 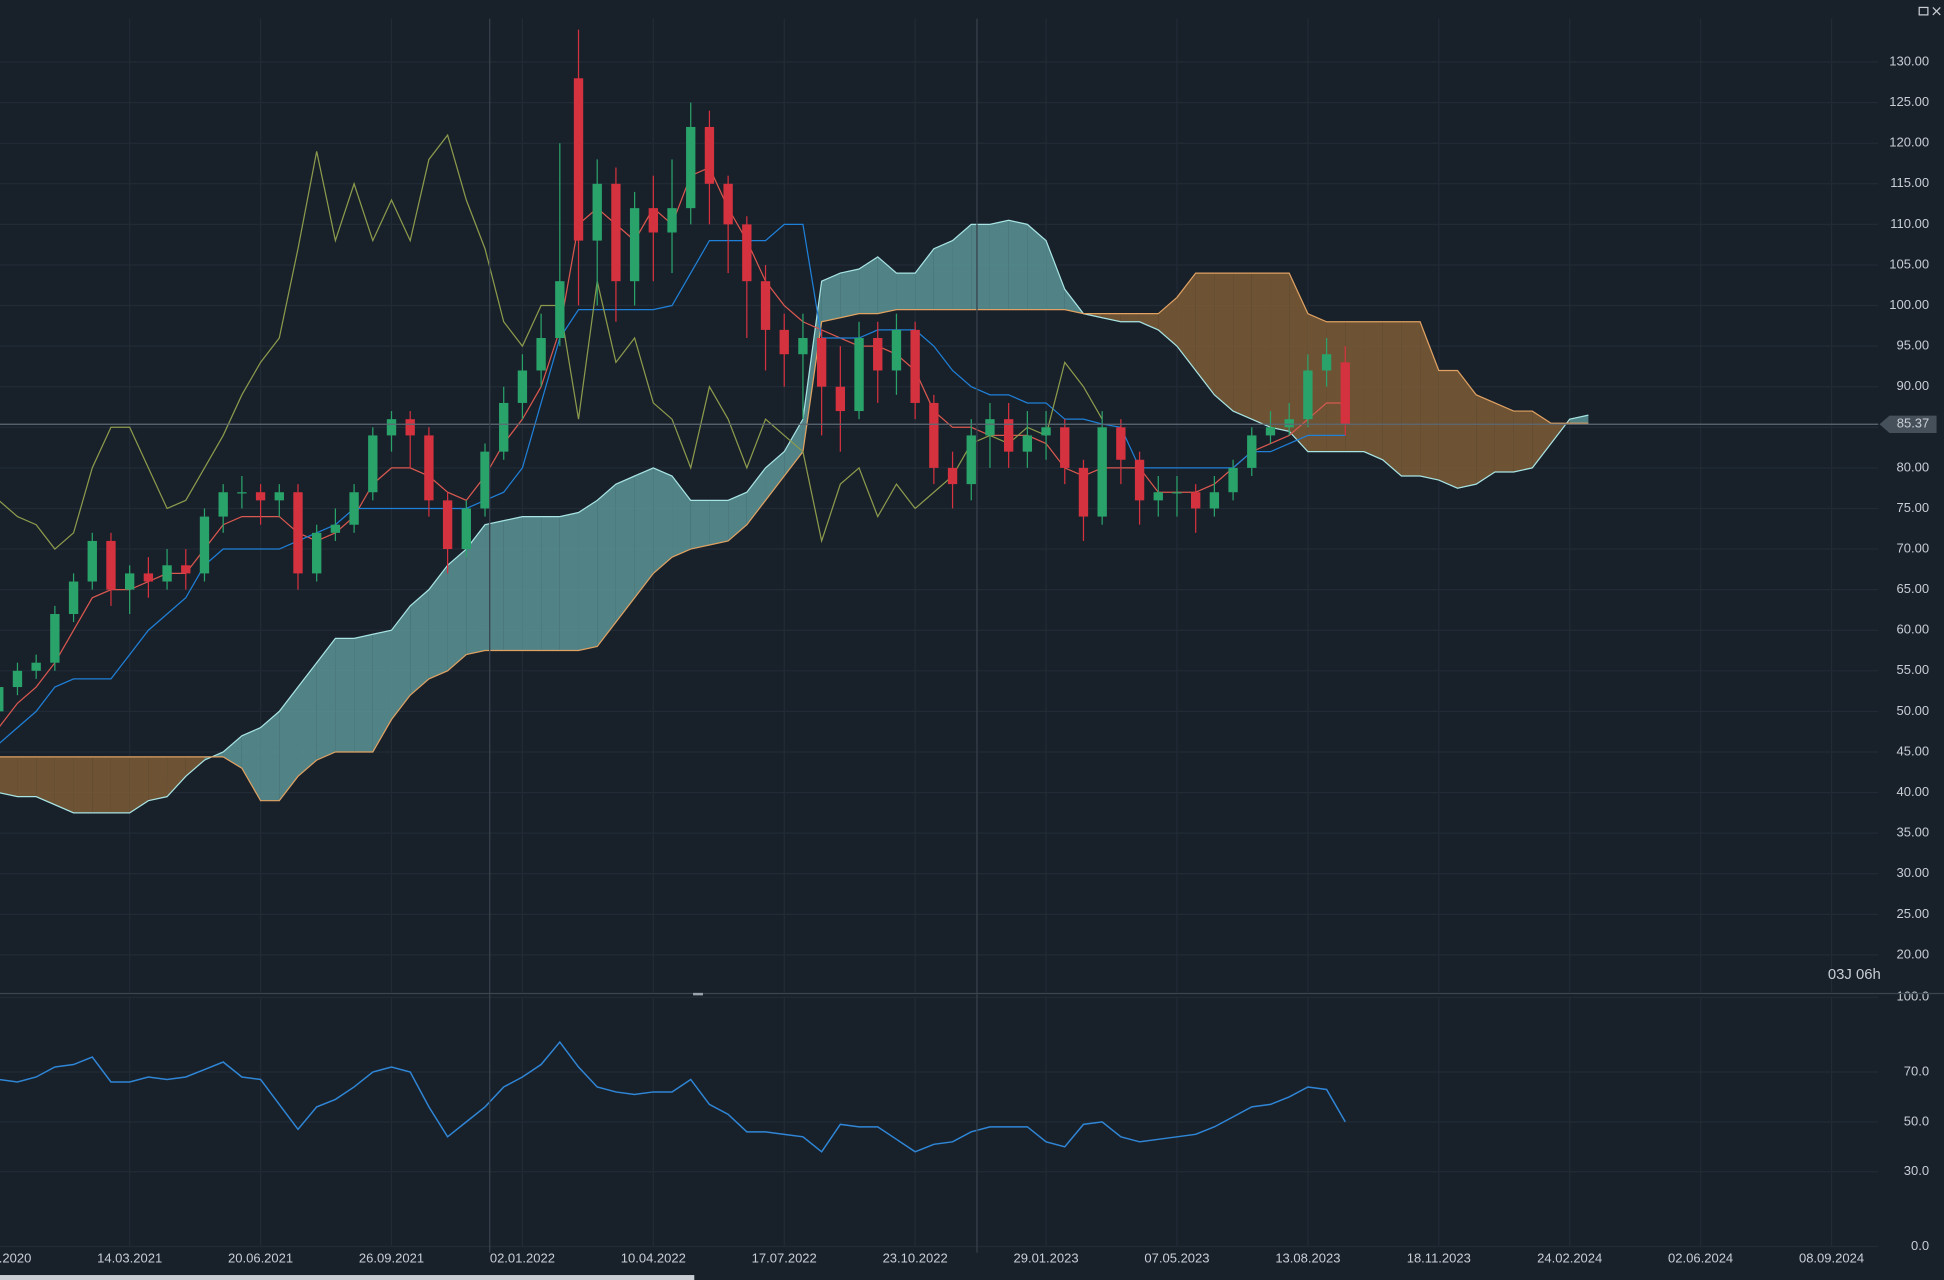 I want to click on maximize-icon, so click(x=1923, y=11).